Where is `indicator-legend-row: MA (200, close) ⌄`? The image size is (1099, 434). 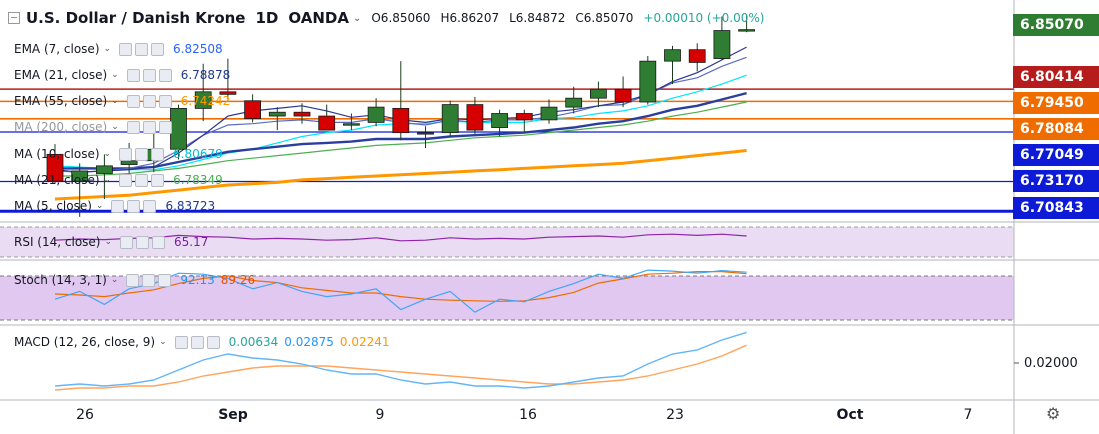 indicator-legend-row: MA (200, close) ⌄ is located at coordinates (97, 127).